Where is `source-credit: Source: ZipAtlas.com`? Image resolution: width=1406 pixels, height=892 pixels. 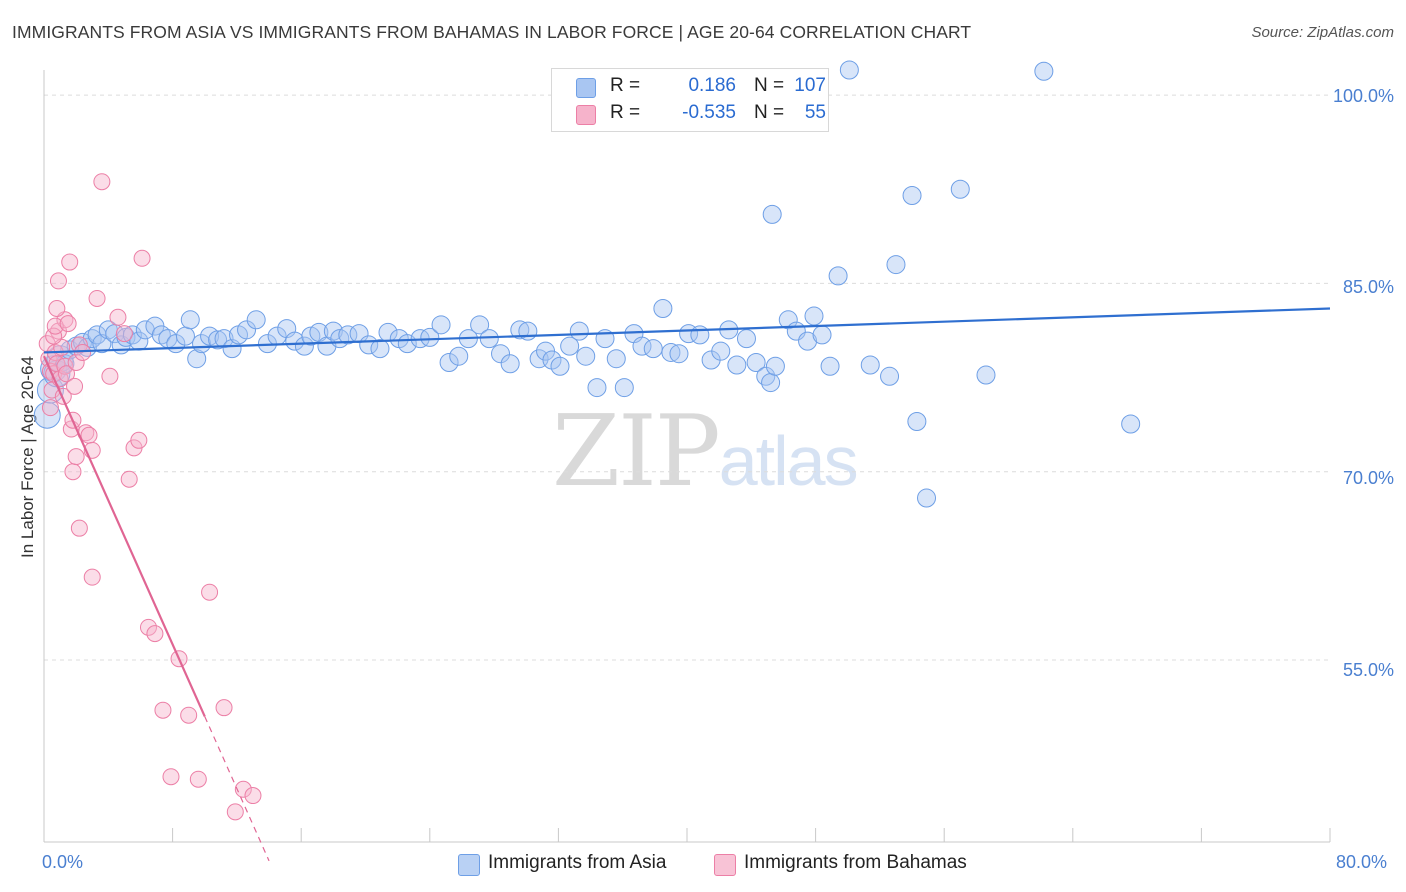
source-credit: Source: ZipAtlas.com is located at coordinates (1322, 32).